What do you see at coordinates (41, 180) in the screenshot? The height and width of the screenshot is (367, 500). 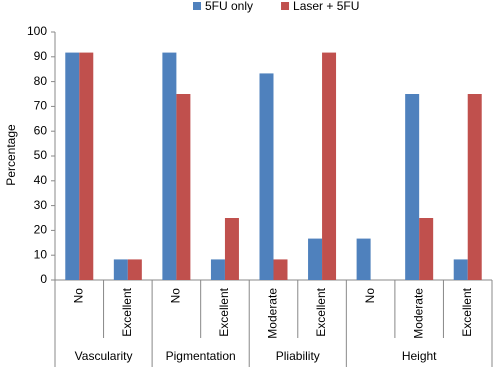 I see `y-tick-label: 40` at bounding box center [41, 180].